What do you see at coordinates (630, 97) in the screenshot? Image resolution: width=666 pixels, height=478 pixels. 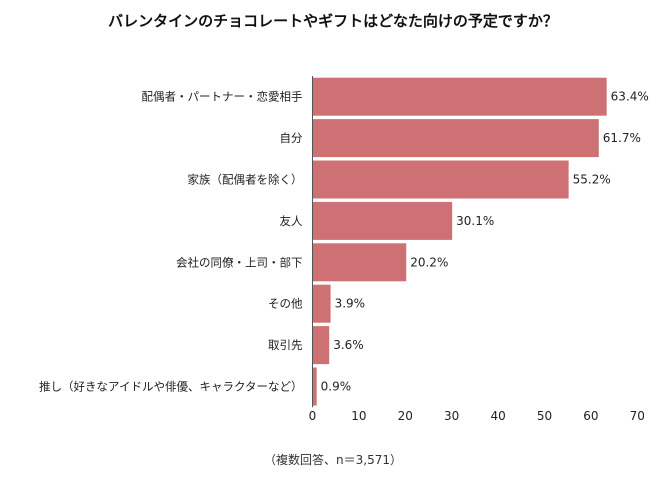 I see `value-label: 63.4%` at bounding box center [630, 97].